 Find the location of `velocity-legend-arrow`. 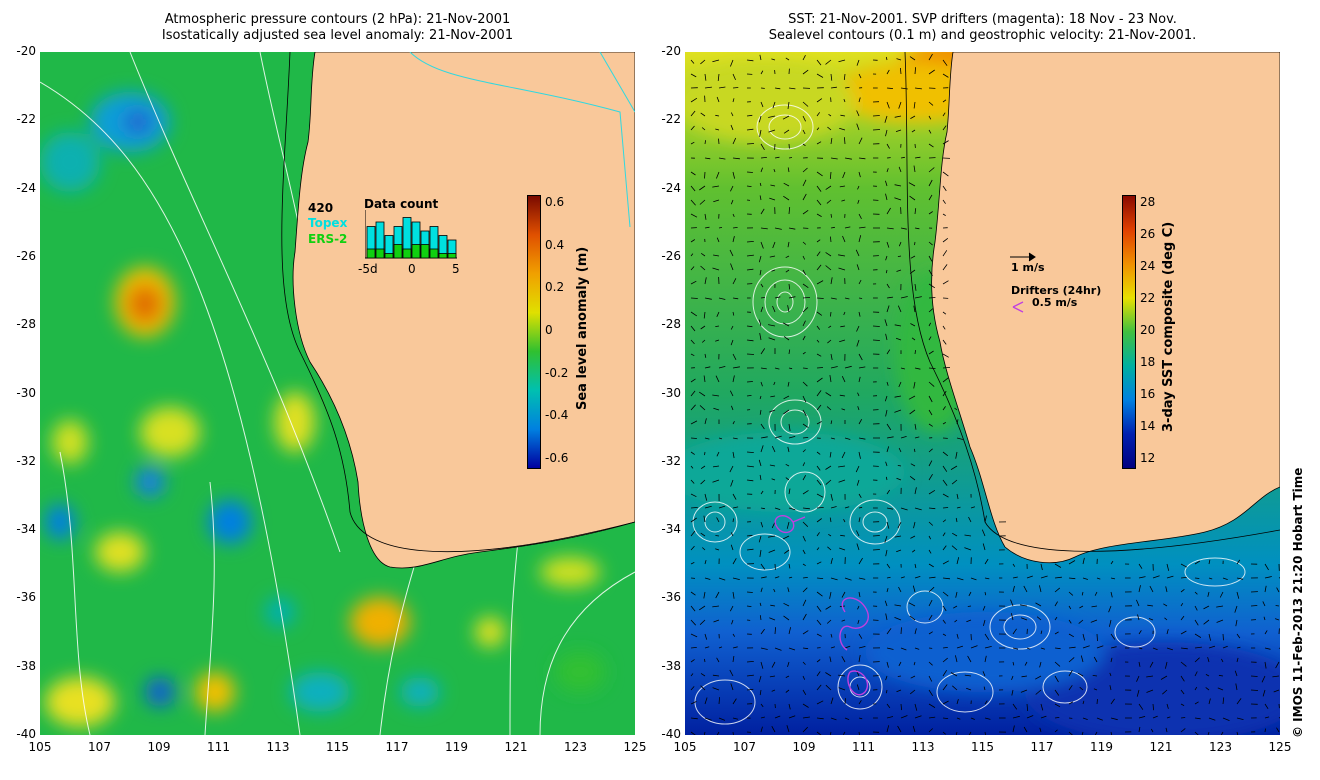

velocity-legend-arrow is located at coordinates (1023, 257).